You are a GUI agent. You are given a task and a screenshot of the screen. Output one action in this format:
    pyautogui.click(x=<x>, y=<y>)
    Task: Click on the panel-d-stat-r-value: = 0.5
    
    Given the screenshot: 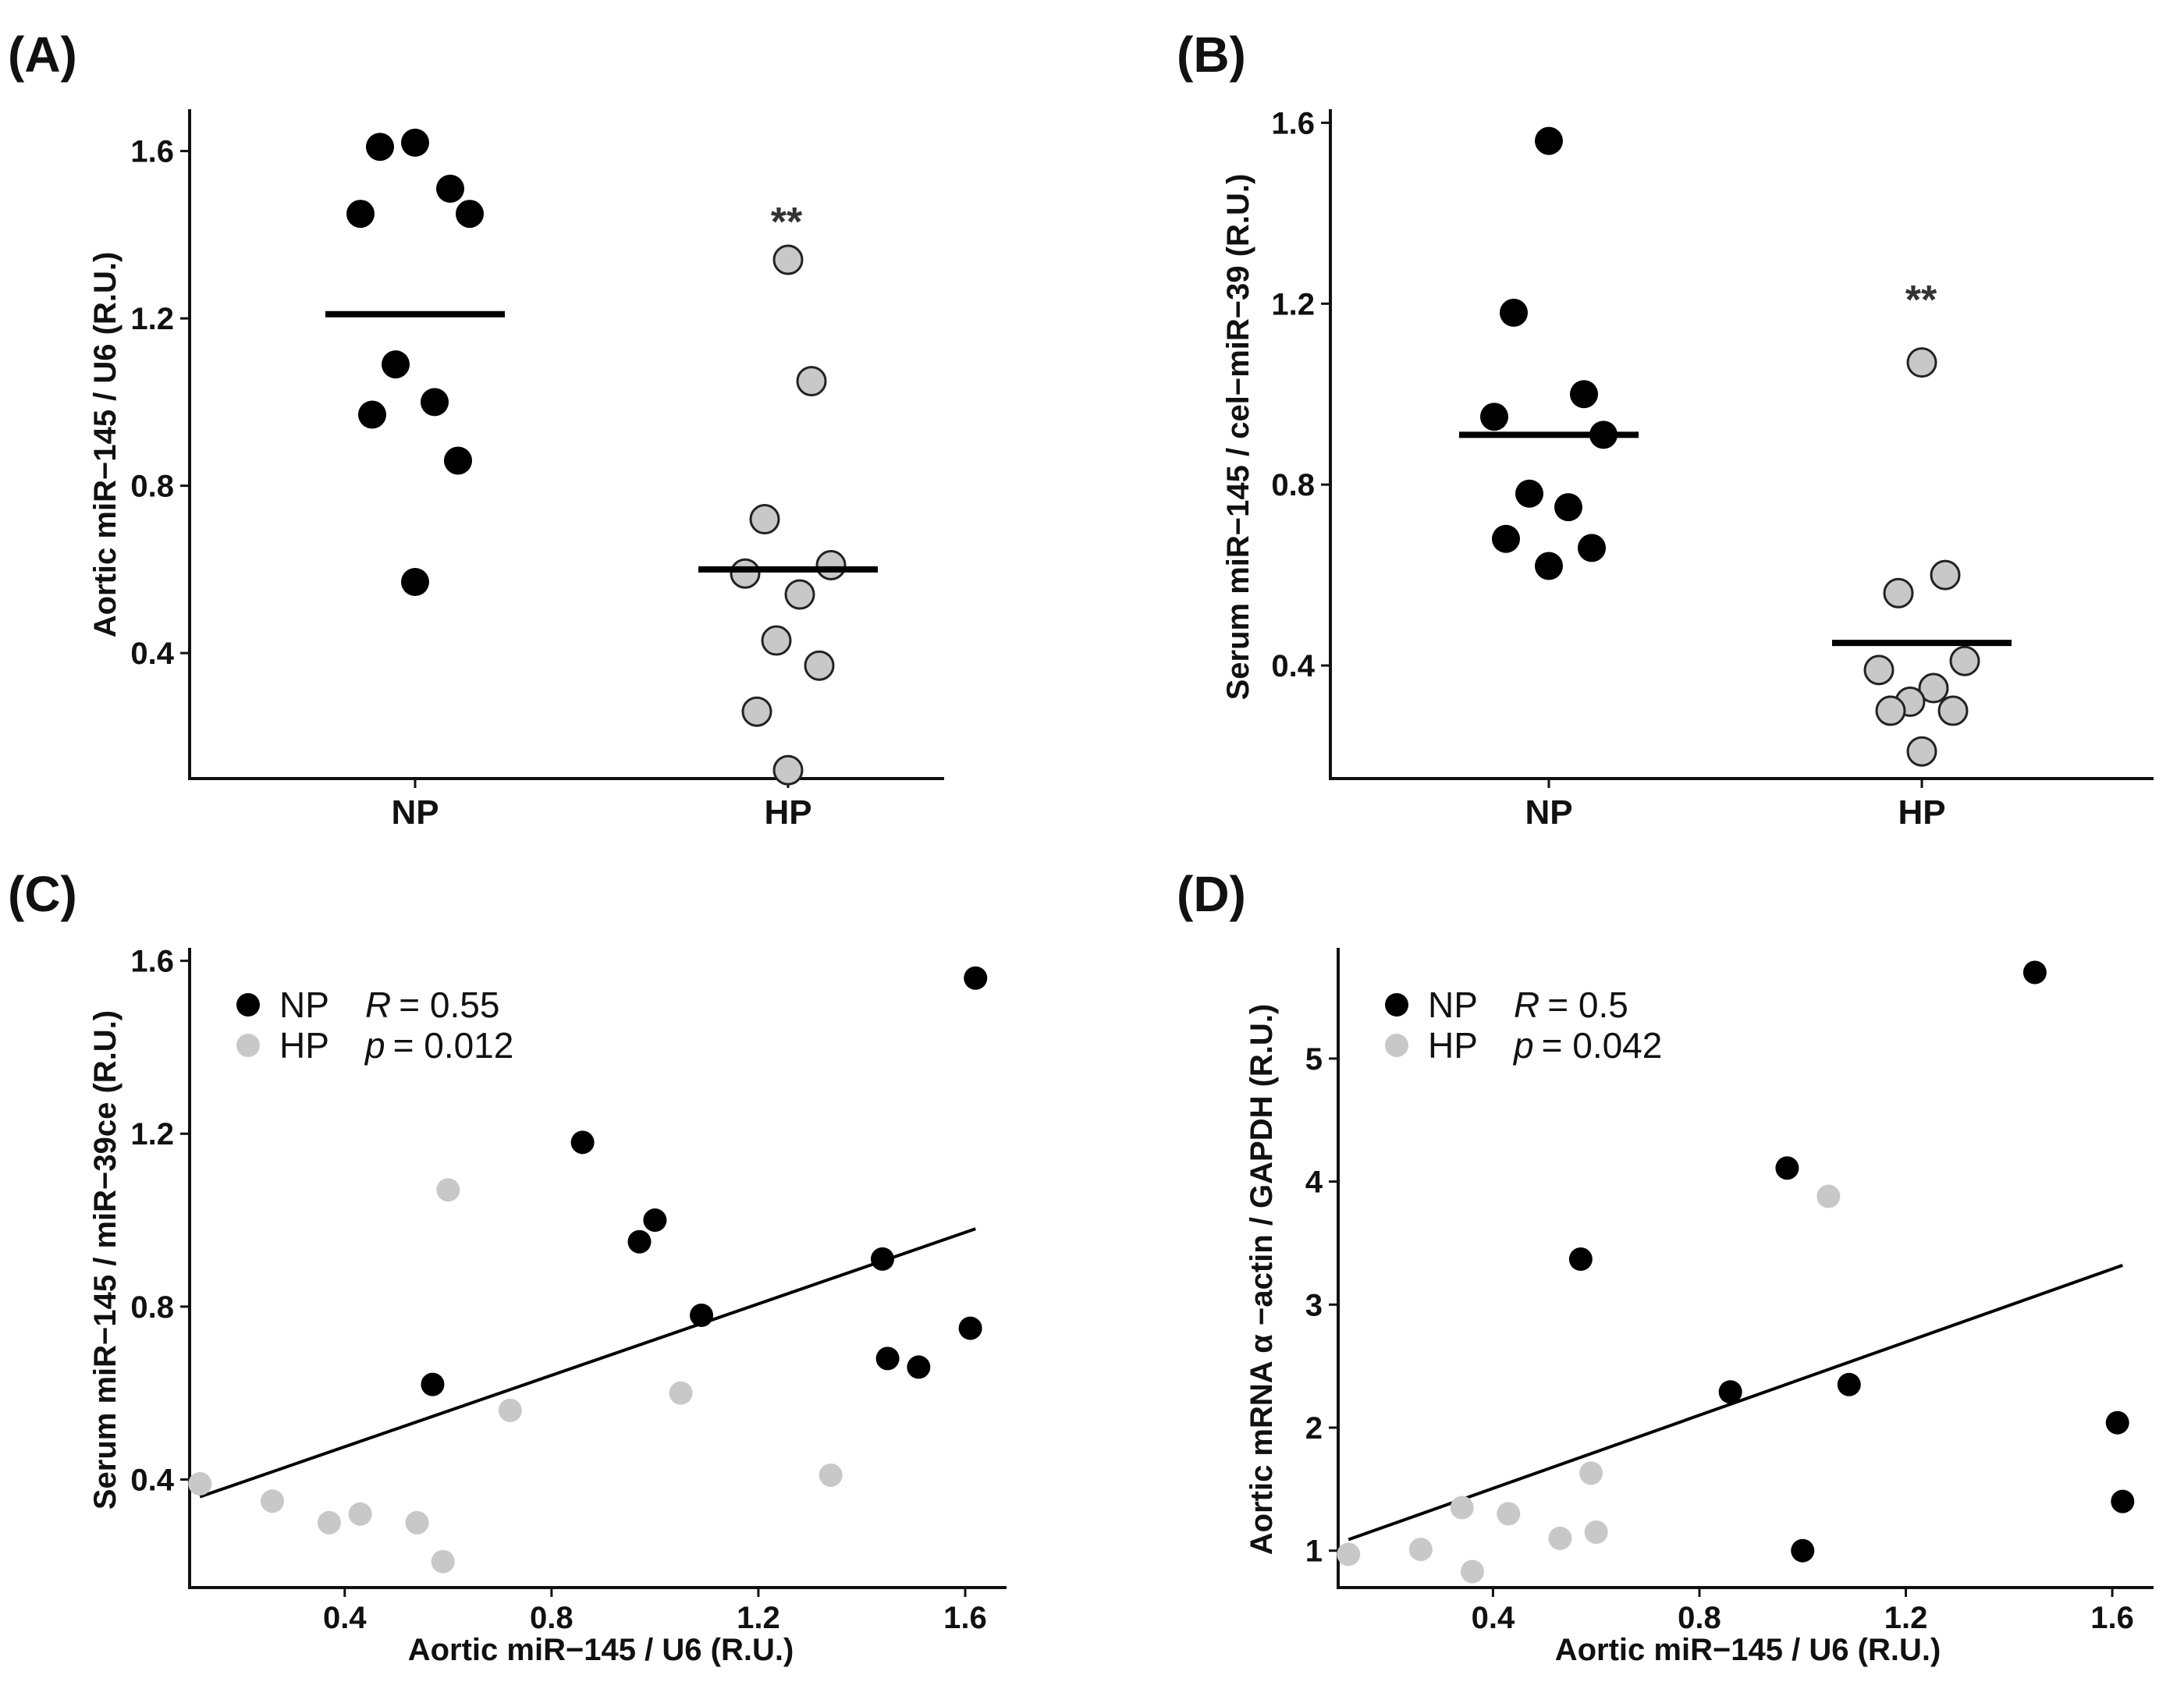 What is the action you would take?
    pyautogui.click(x=1588, y=1005)
    